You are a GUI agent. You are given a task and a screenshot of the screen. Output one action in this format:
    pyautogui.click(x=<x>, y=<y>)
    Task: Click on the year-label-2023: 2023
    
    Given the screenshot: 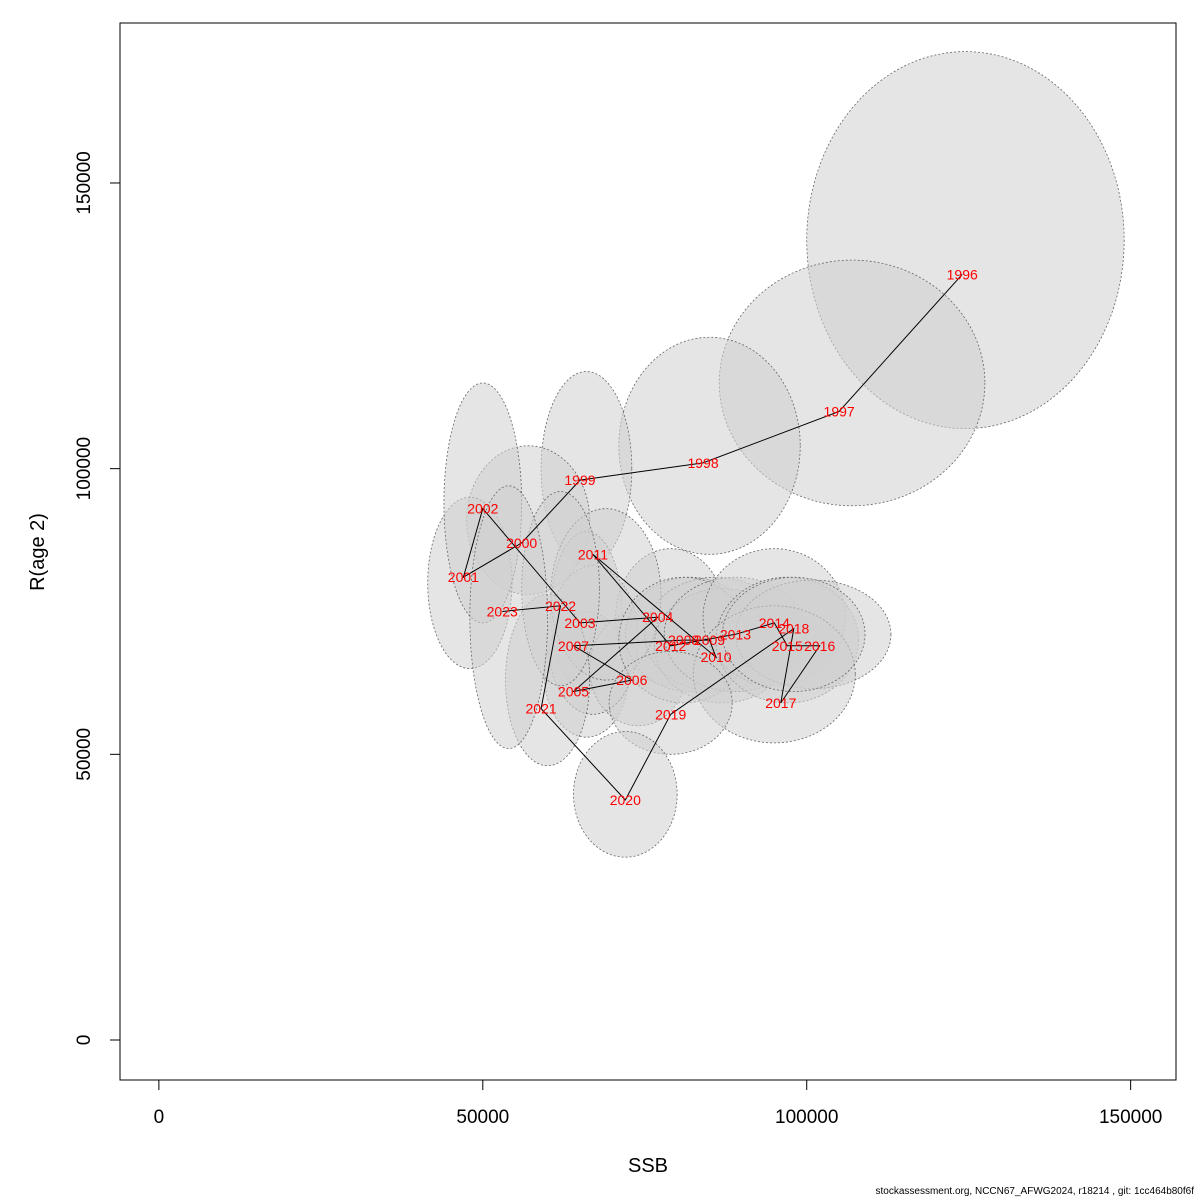 What is the action you would take?
    pyautogui.click(x=502, y=611)
    